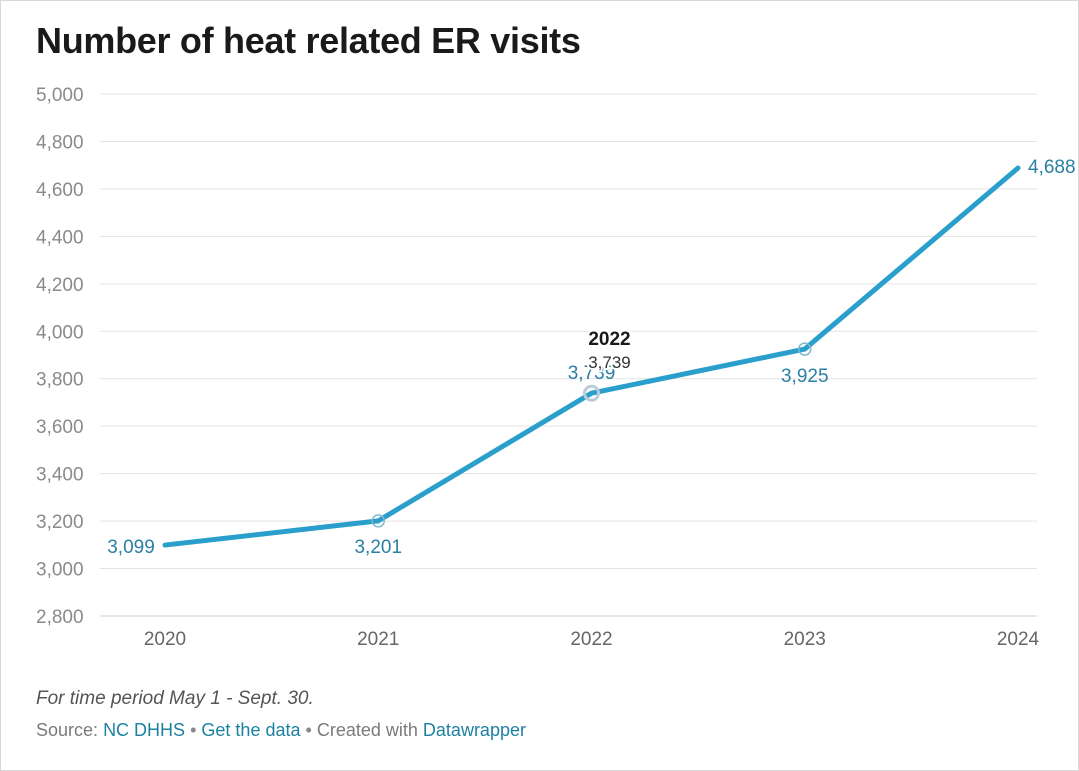  I want to click on y-tick-label: 3,200, so click(60, 522).